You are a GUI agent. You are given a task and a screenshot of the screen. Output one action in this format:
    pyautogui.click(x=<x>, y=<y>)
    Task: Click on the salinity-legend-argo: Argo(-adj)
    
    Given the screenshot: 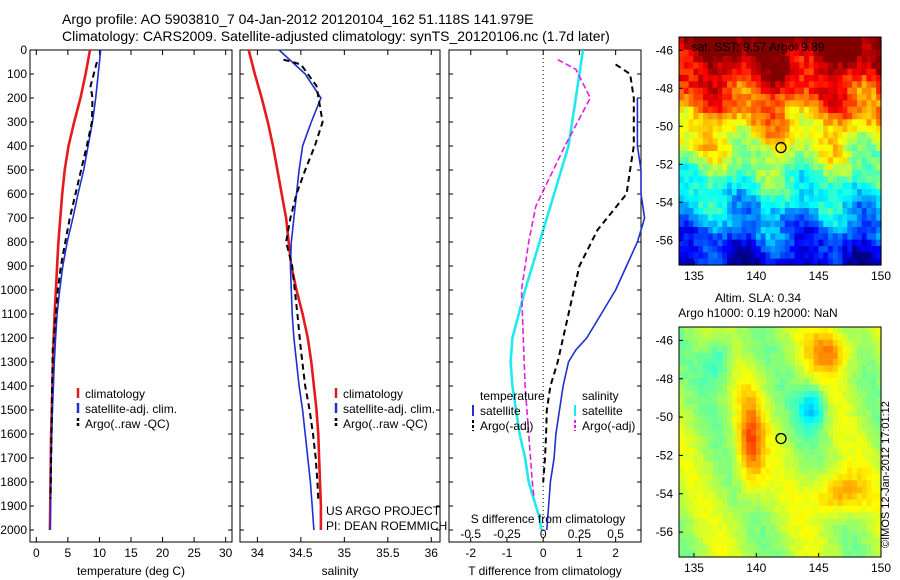 What is the action you would take?
    pyautogui.click(x=608, y=426)
    